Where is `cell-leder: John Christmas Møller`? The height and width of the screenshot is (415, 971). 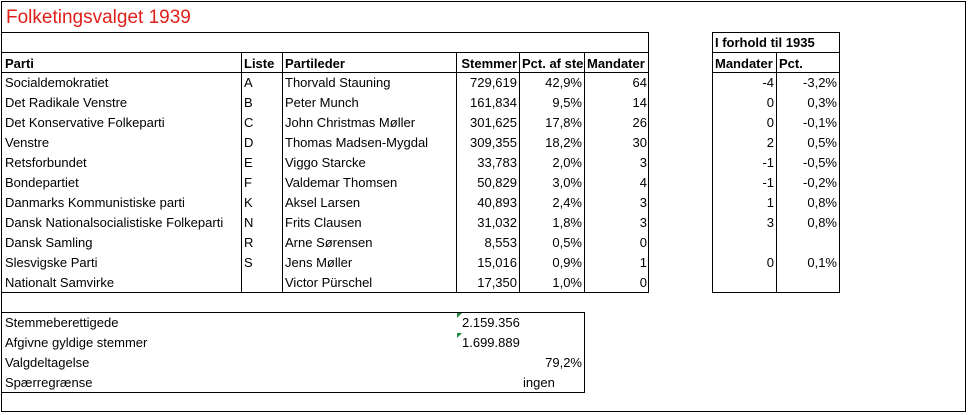 cell-leder: John Christmas Møller is located at coordinates (350, 122).